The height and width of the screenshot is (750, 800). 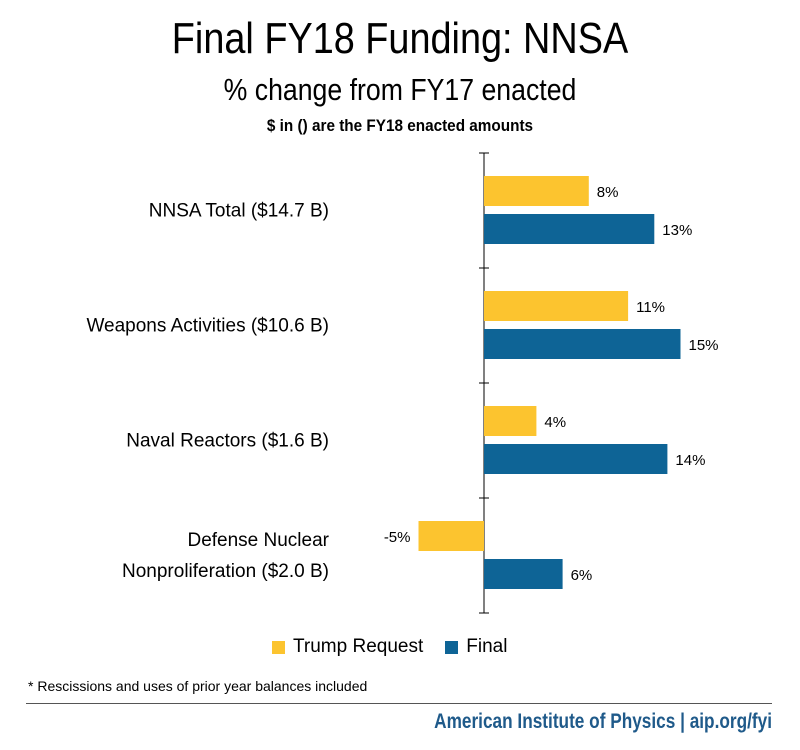 I want to click on data-label: 11%, so click(x=650, y=307).